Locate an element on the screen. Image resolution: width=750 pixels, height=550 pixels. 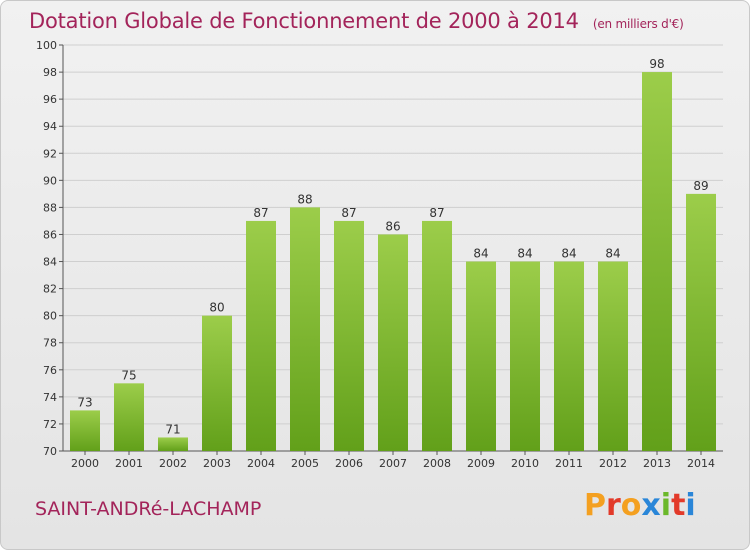
data-label-2010: 84 is located at coordinates (524, 254).